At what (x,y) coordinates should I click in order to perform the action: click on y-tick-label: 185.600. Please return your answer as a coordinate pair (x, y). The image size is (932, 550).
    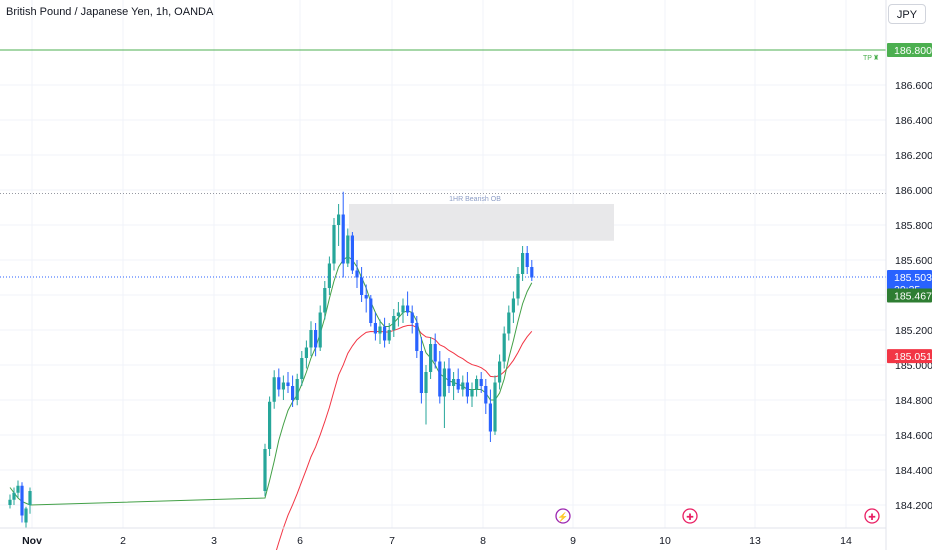
    Looking at the image, I should click on (913, 261).